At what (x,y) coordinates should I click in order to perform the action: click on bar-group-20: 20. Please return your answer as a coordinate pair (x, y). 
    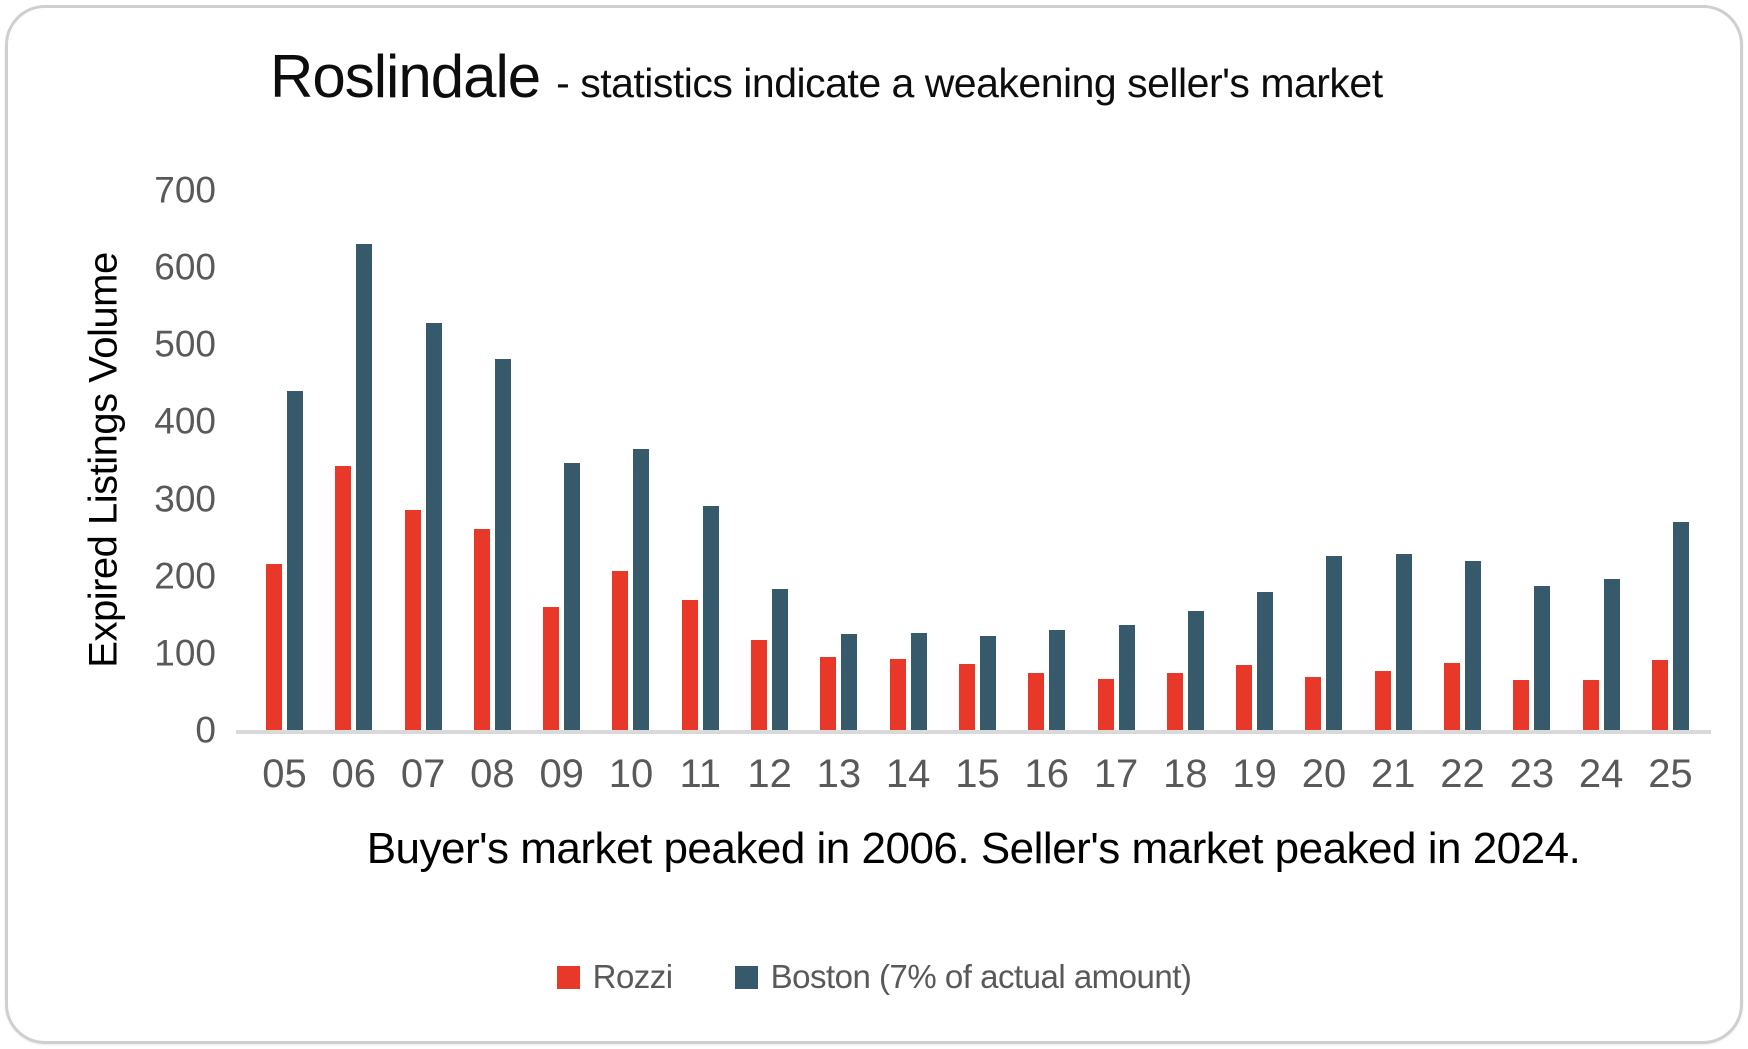
    Looking at the image, I should click on (1324, 492).